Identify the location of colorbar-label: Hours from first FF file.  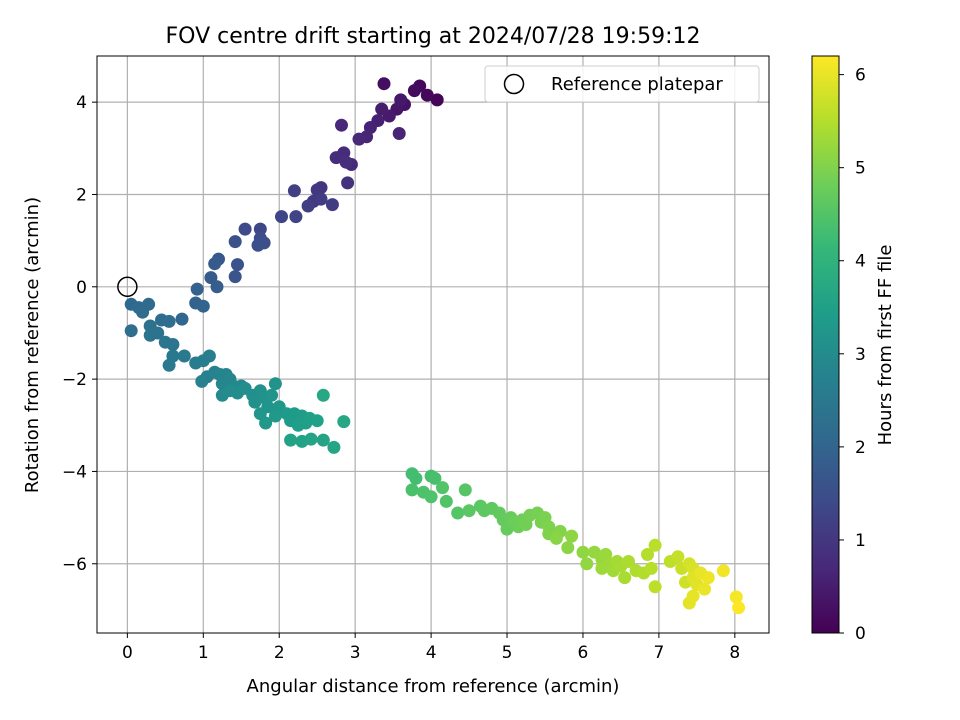
(885, 345).